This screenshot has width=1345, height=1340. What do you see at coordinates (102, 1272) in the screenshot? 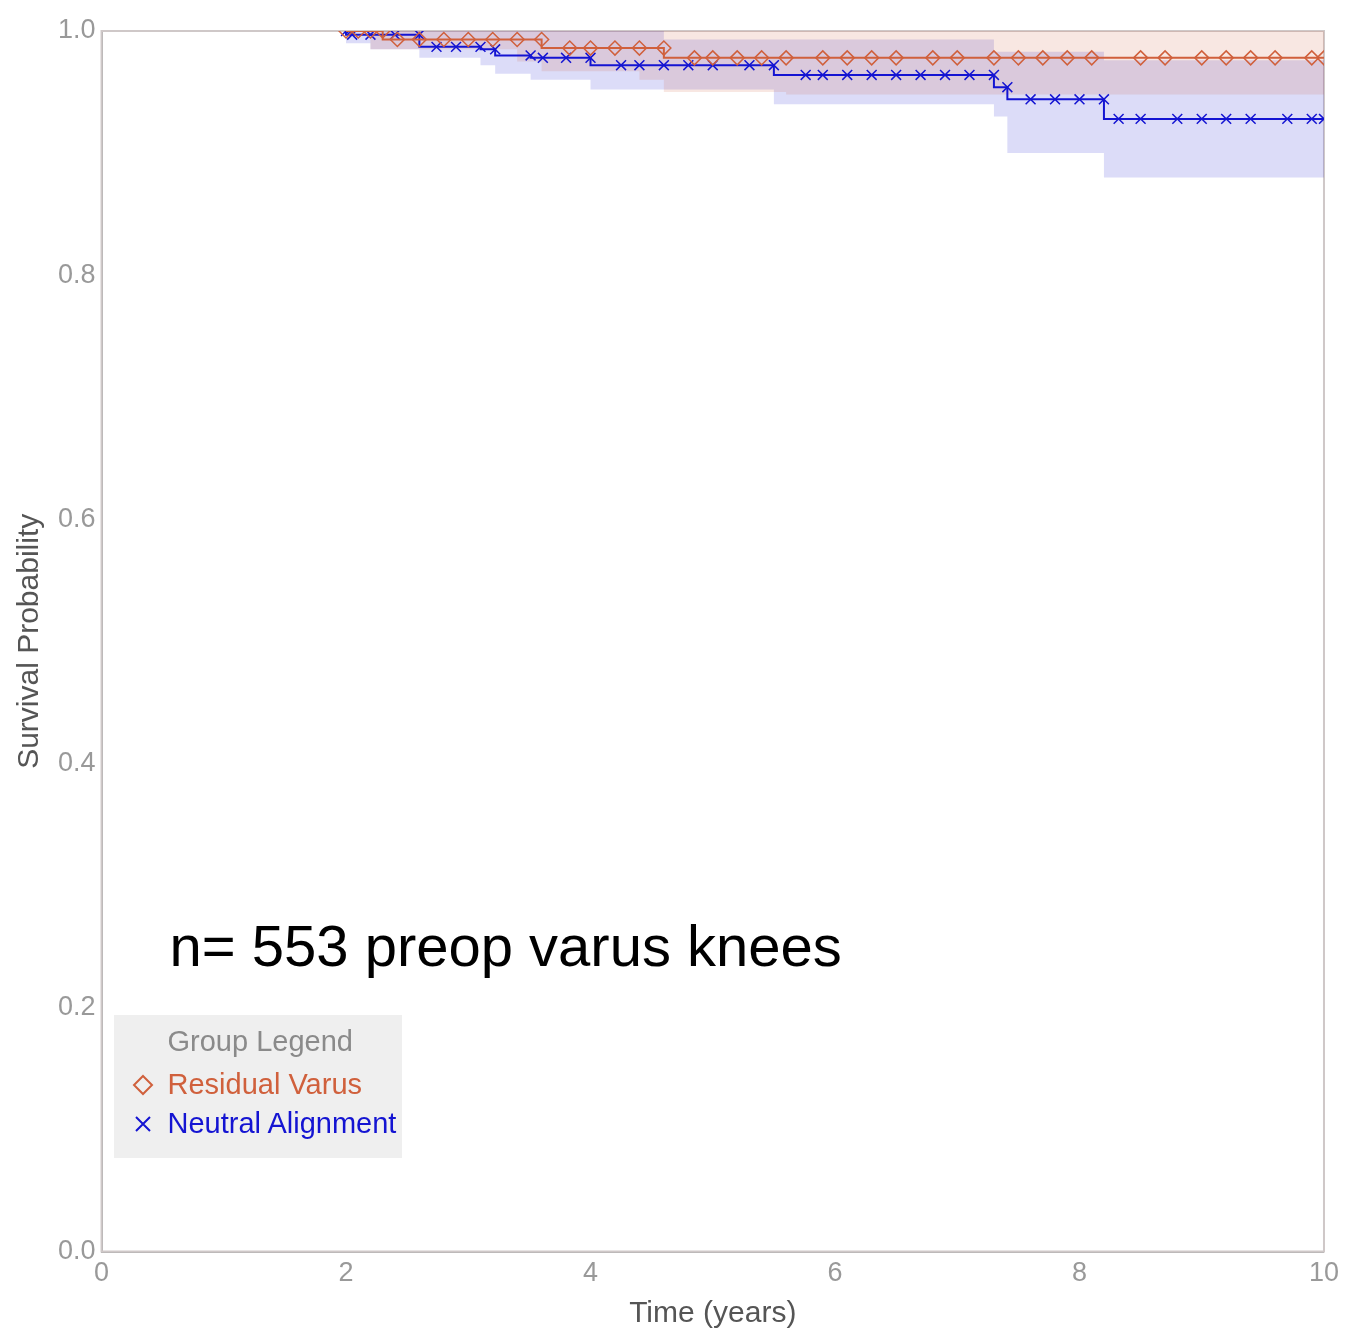
I see `x-tick-label: 0` at bounding box center [102, 1272].